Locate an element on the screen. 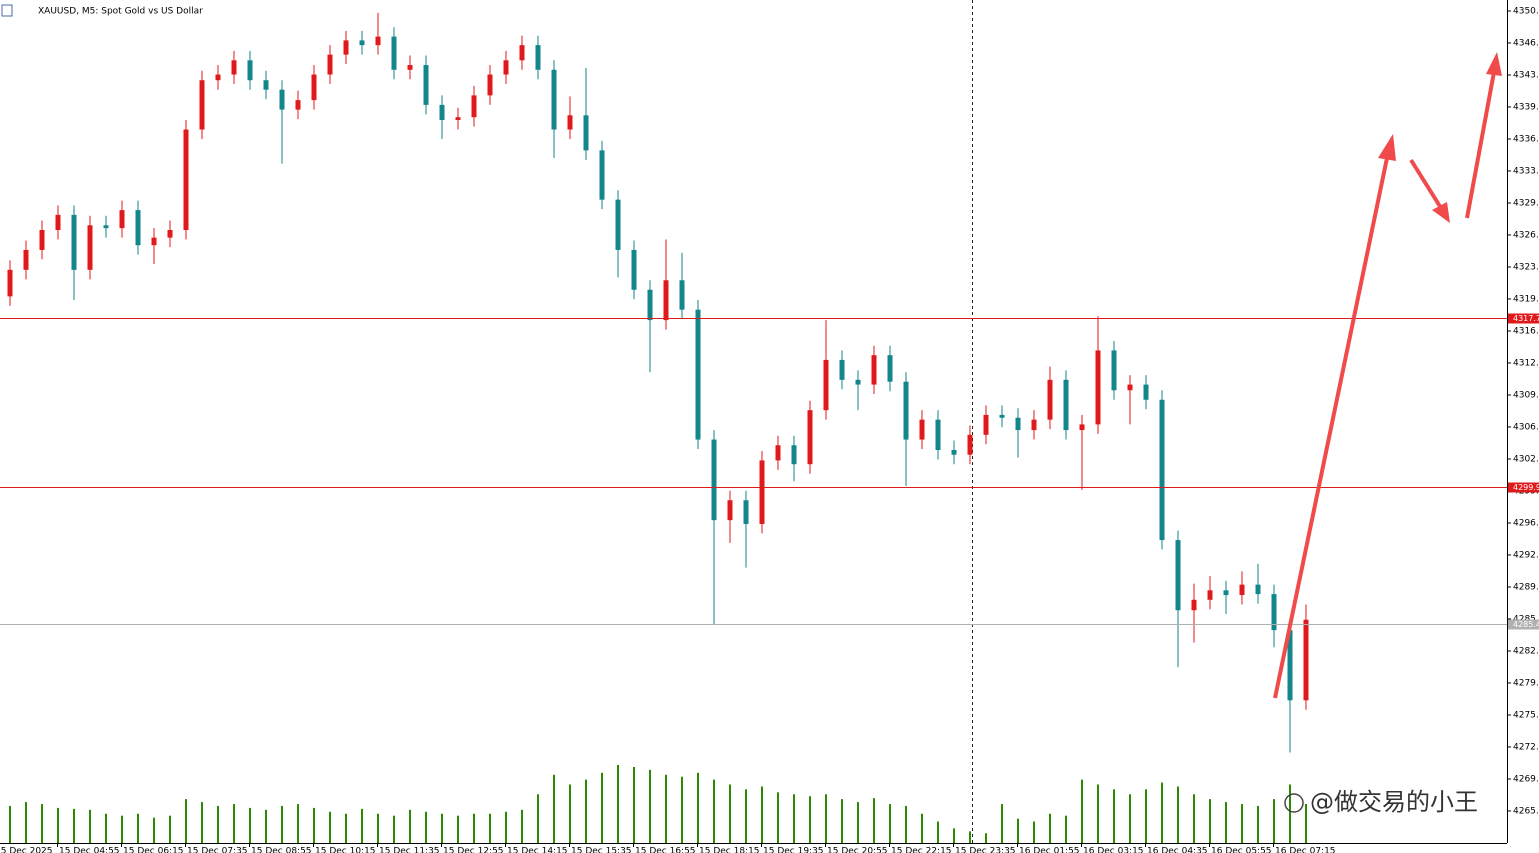  y-tick-label: 4275.85 is located at coordinates (1526, 715).